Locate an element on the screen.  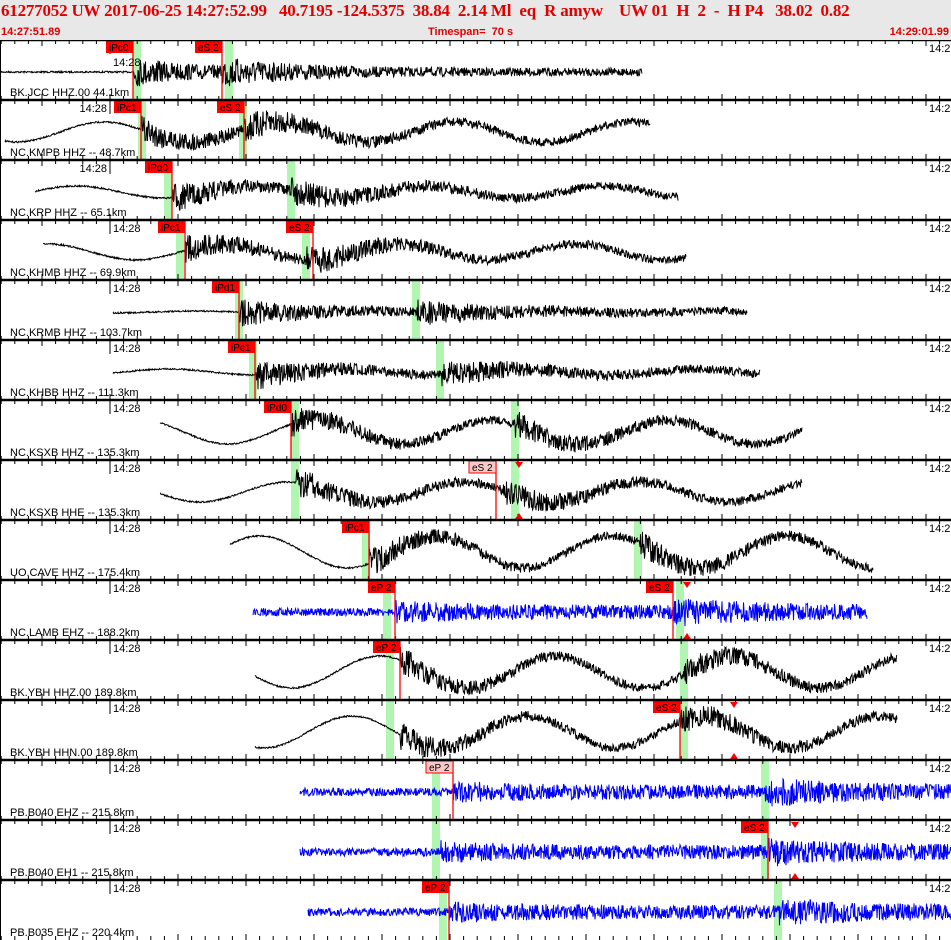
trace-panel: NC.KHMB HHZ -- 69.9km iPc1 eS 2 14:28 14:2 is located at coordinates (475, 249).